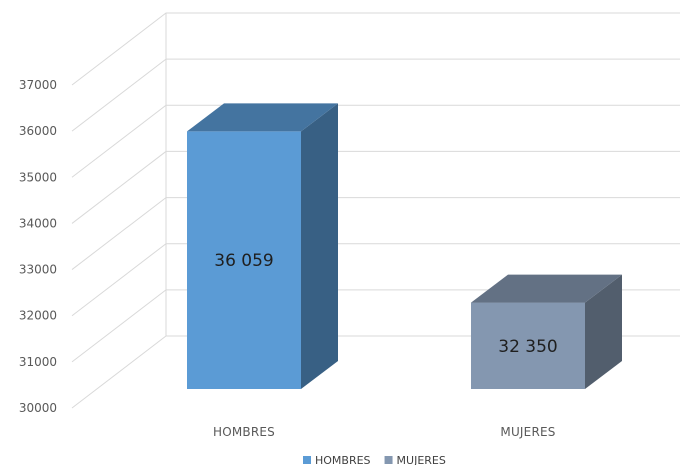  I want to click on data-label: 32 350, so click(527, 347).